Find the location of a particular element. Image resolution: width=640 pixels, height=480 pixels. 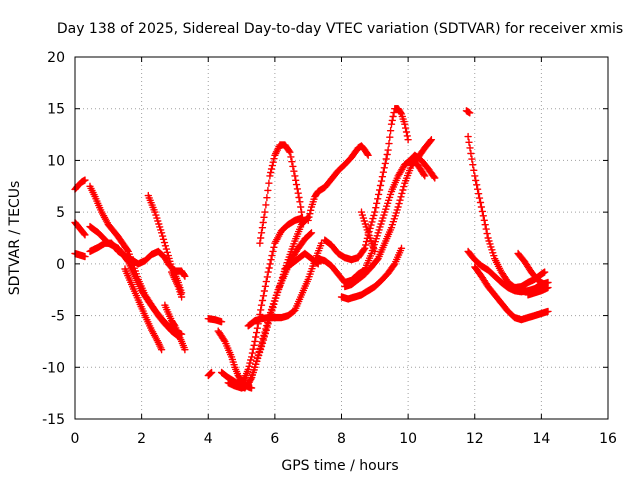

x-tick-label: 14 is located at coordinates (541, 439).